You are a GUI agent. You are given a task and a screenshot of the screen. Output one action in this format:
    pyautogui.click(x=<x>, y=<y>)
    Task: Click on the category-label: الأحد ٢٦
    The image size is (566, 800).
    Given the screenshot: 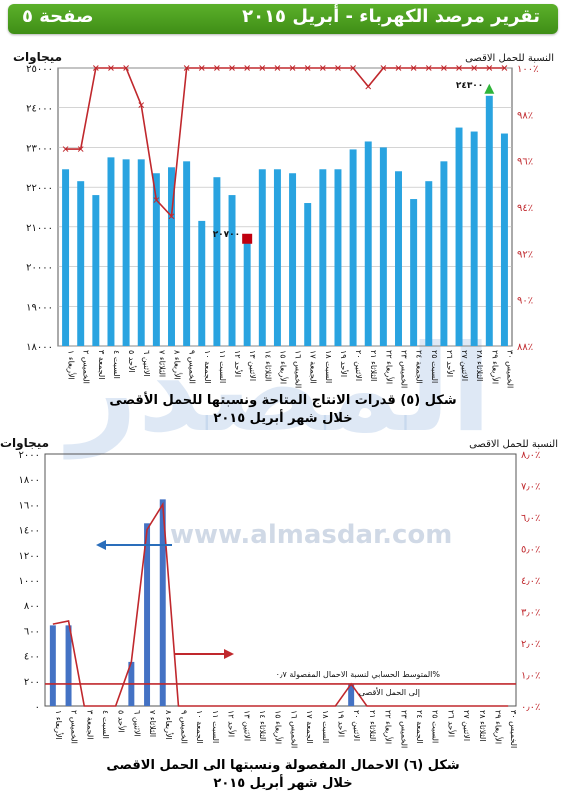 What is the action you would take?
    pyautogui.click(x=450, y=363)
    